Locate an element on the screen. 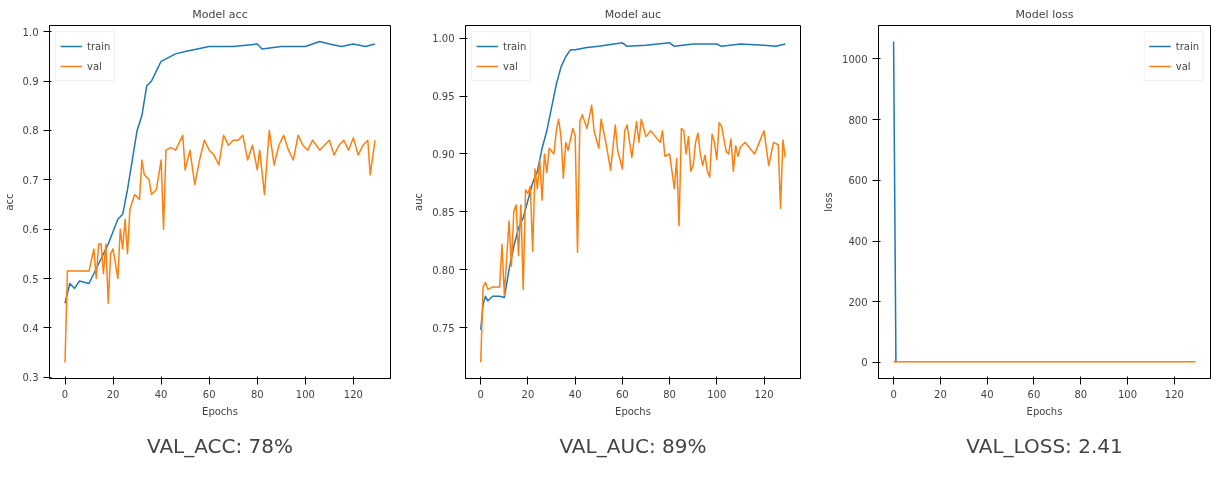 The height and width of the screenshot is (479, 1232). text: VAL_ACC: 78% is located at coordinates (220, 446).